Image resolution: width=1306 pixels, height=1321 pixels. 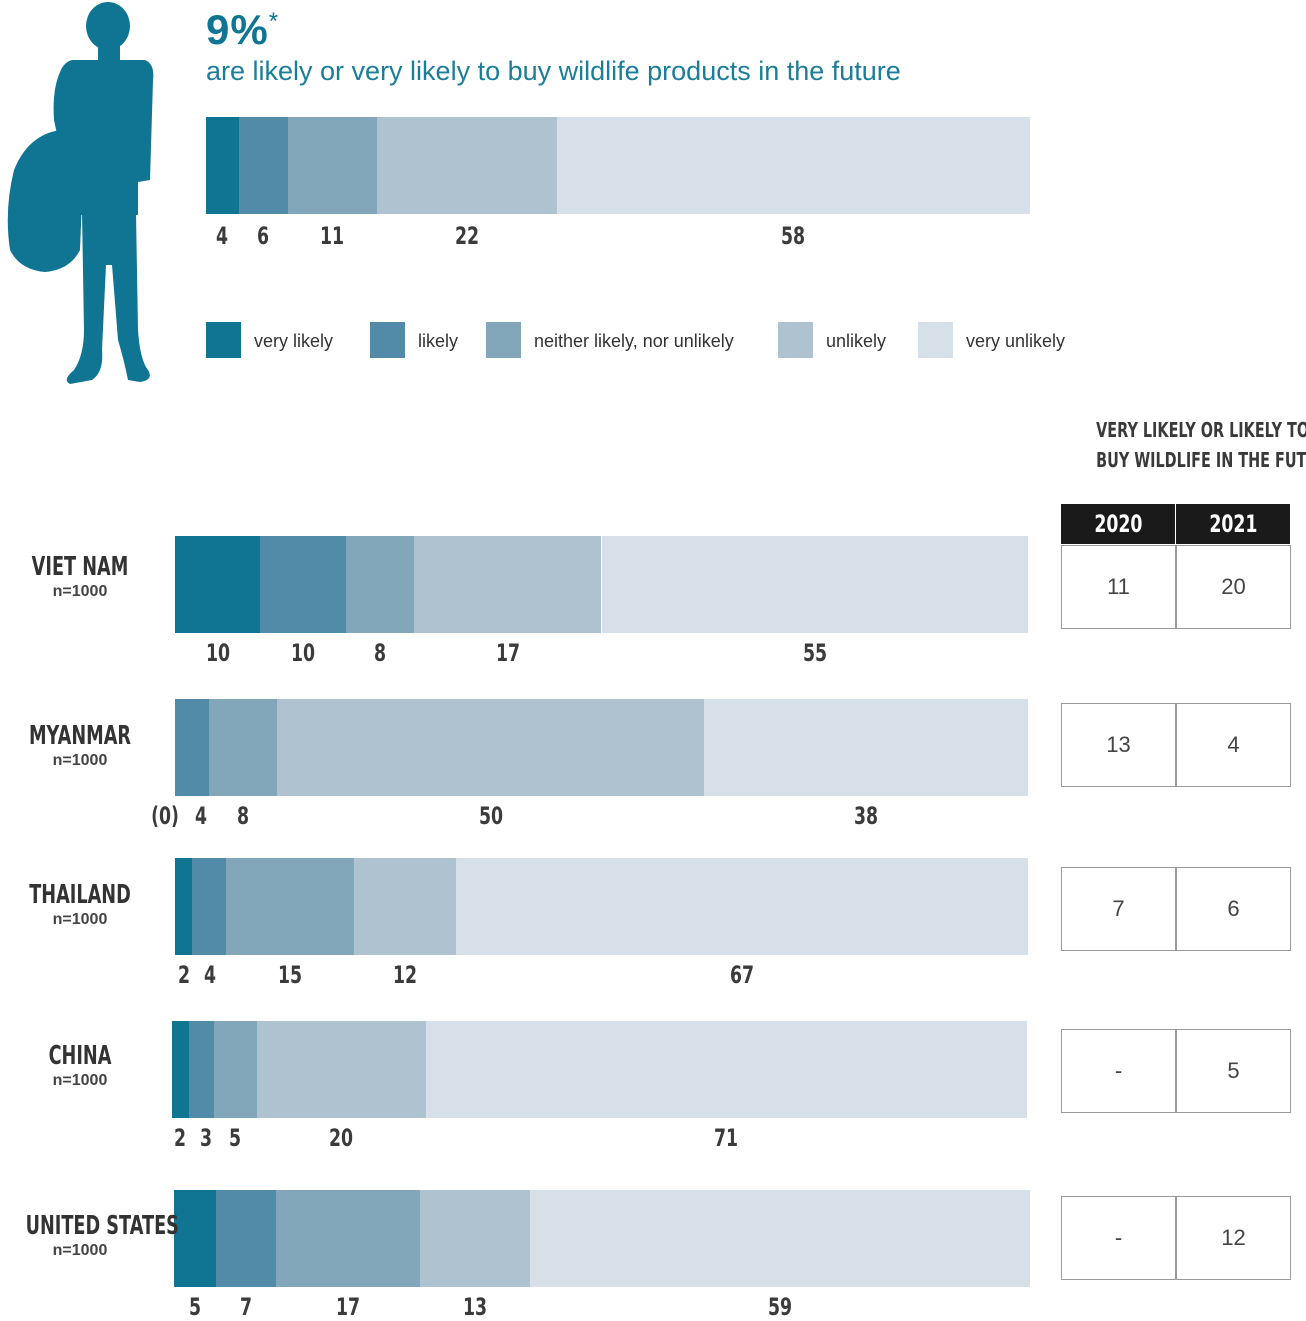 What do you see at coordinates (80, 567) in the screenshot?
I see `country-name: VIET NAM` at bounding box center [80, 567].